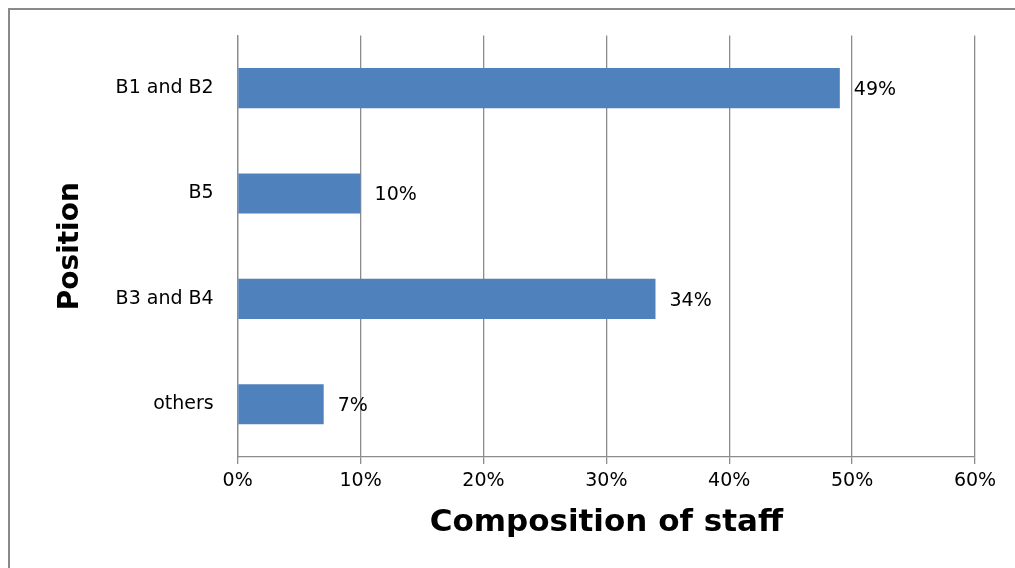 This screenshot has width=1015, height=568. What do you see at coordinates (352, 404) in the screenshot?
I see `data-label: 7%` at bounding box center [352, 404].